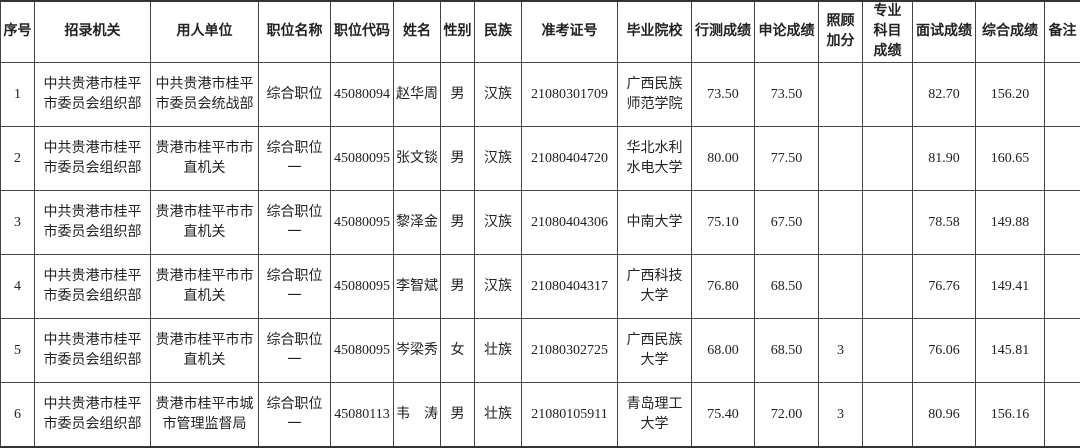 The image size is (1080, 448). Describe the element at coordinates (1062, 32) in the screenshot. I see `header-remarks: 备注` at that location.